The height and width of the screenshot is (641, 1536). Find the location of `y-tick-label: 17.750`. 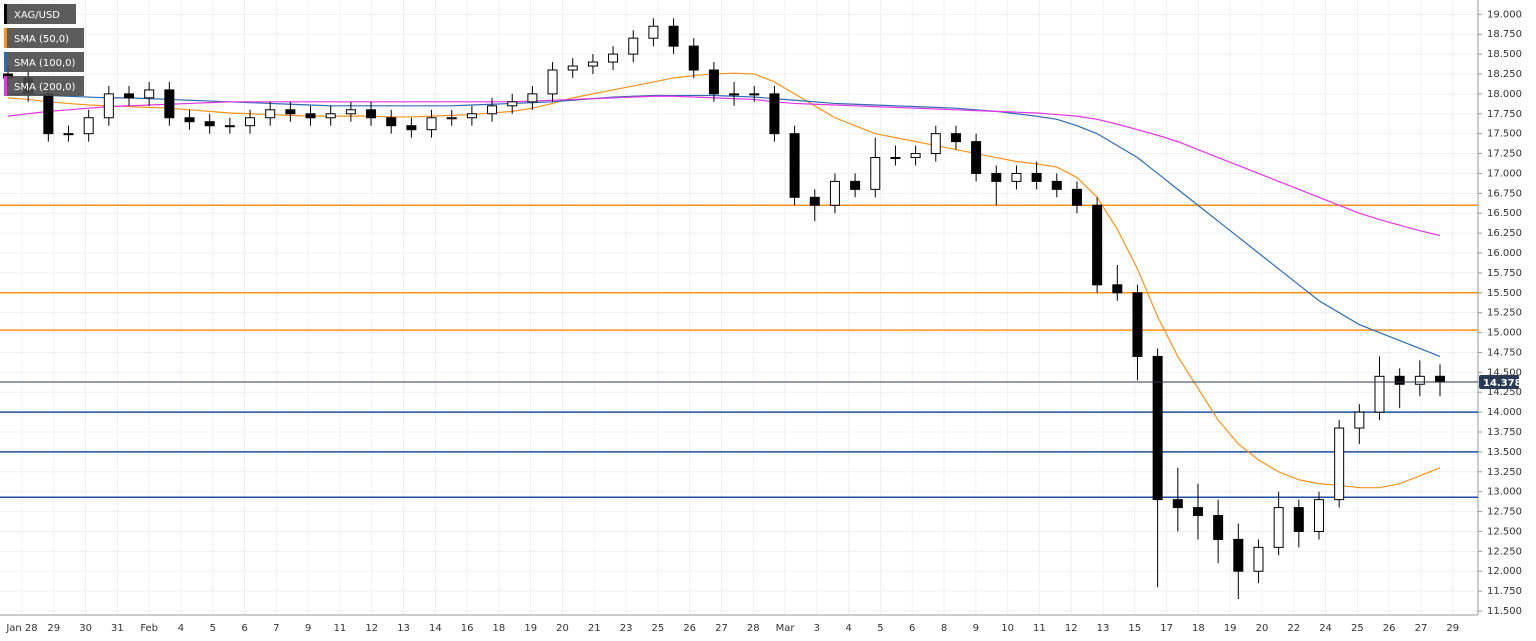

y-tick-label: 17.750 is located at coordinates (1504, 114).